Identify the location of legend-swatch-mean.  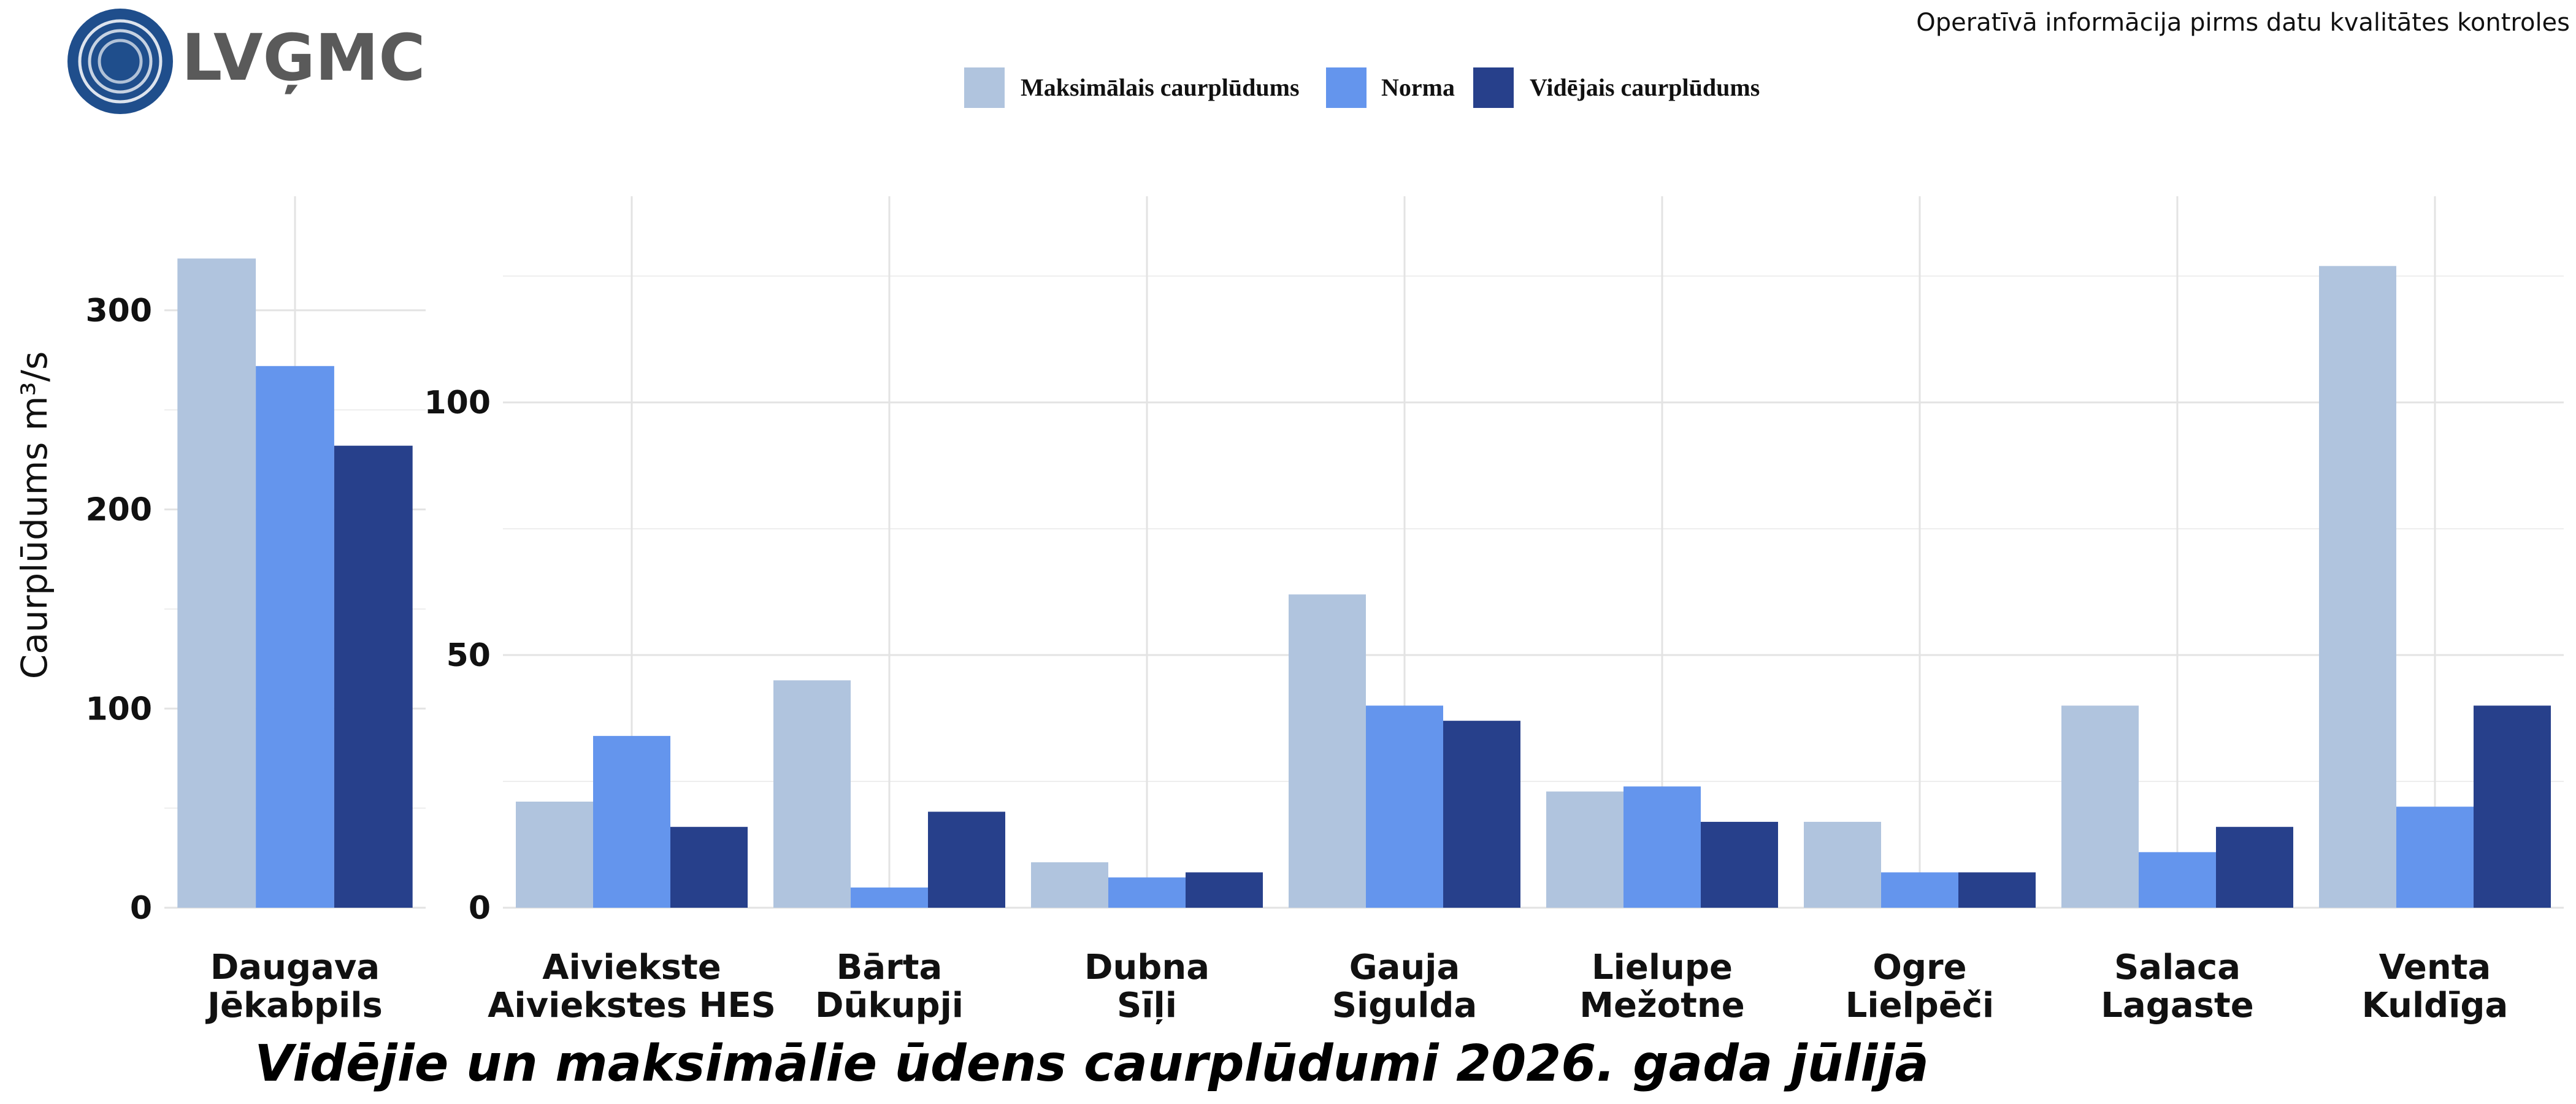
(1493, 87).